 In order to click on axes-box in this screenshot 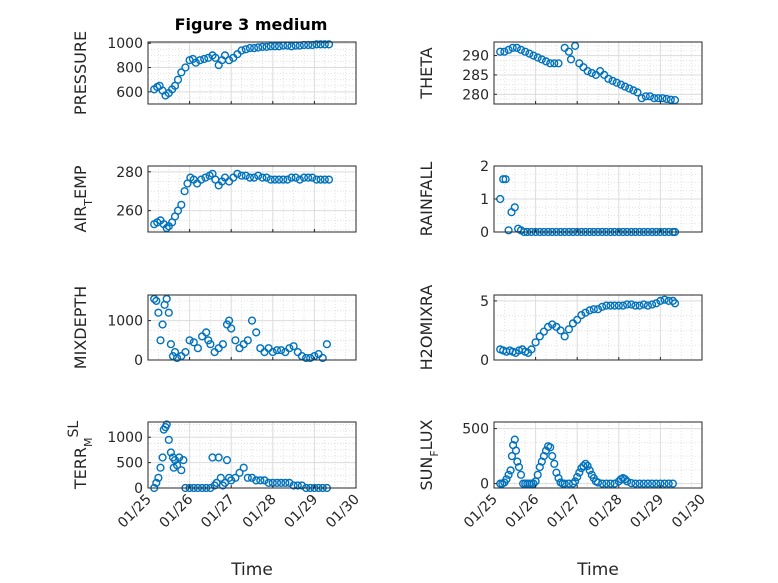, I will do `click(252, 199)`.